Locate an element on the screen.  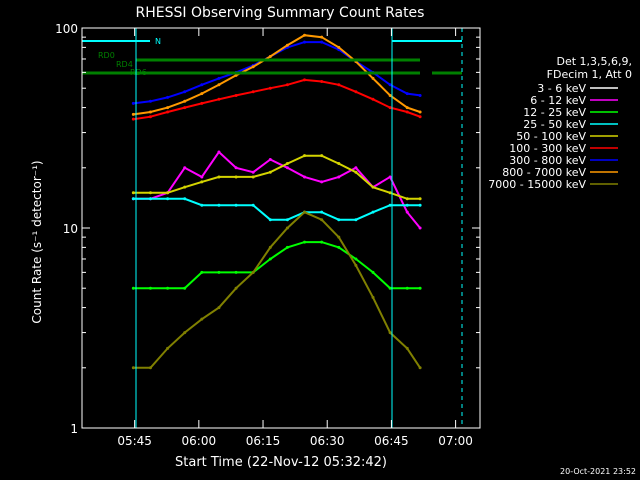
legend-header-line-1: Det 1,3,5,6,9, is located at coordinates (594, 61).